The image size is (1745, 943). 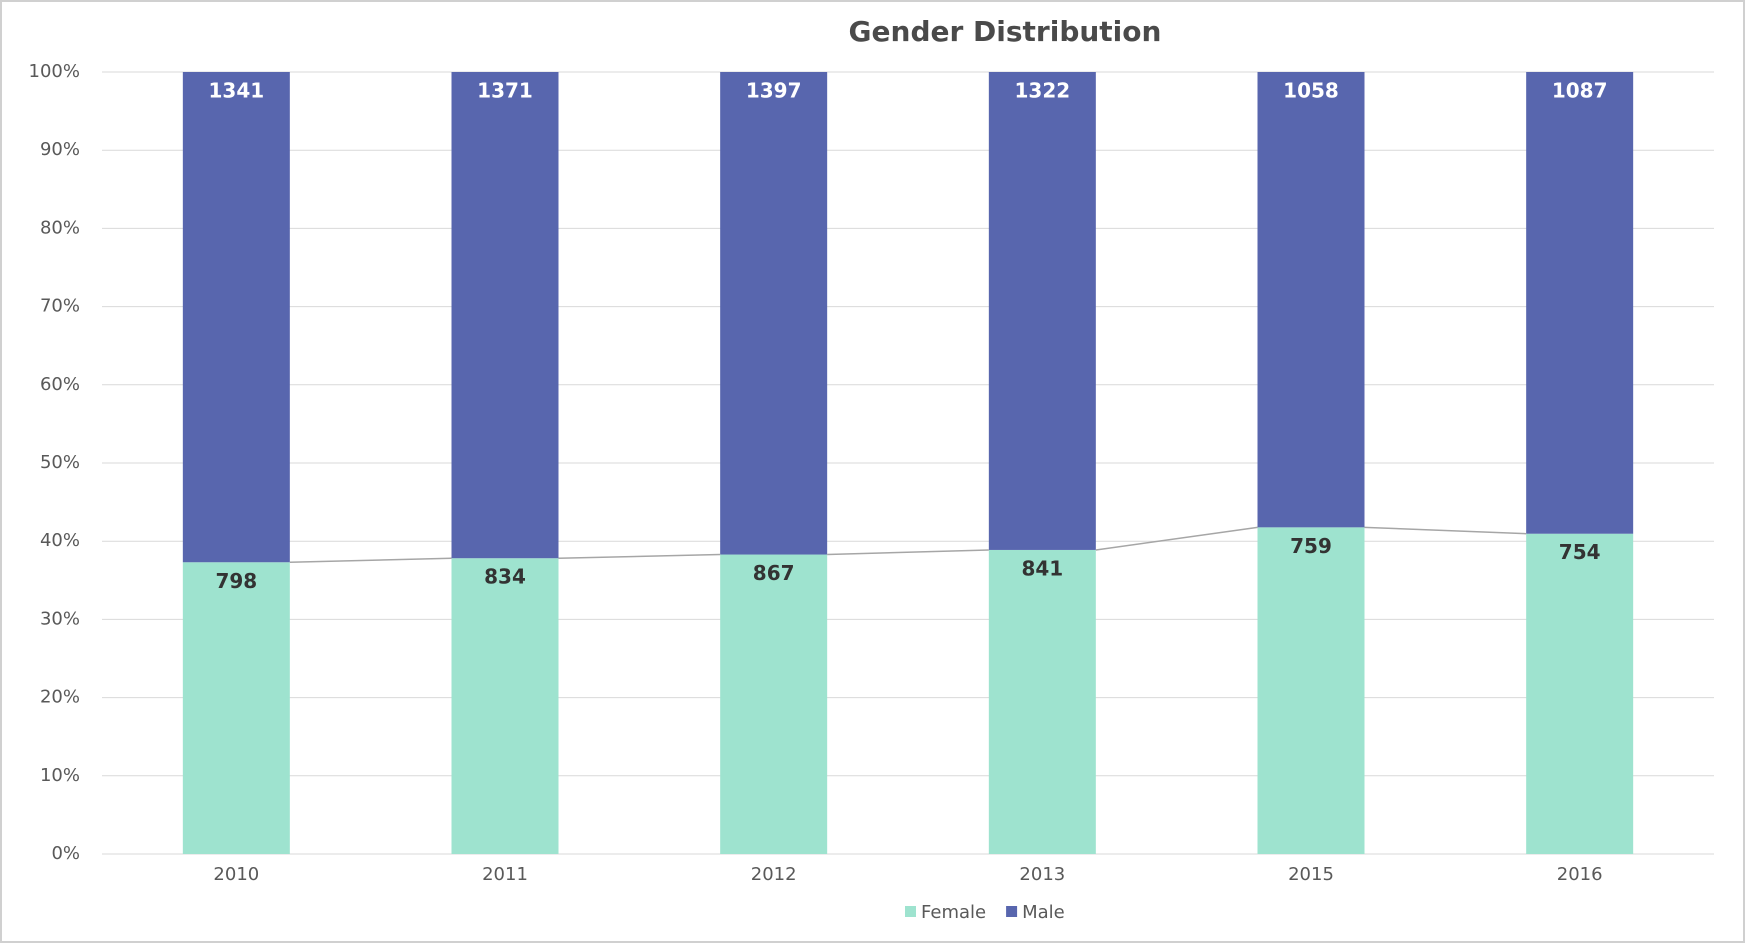 What do you see at coordinates (60, 306) in the screenshot?
I see `y-tick-label: 70%` at bounding box center [60, 306].